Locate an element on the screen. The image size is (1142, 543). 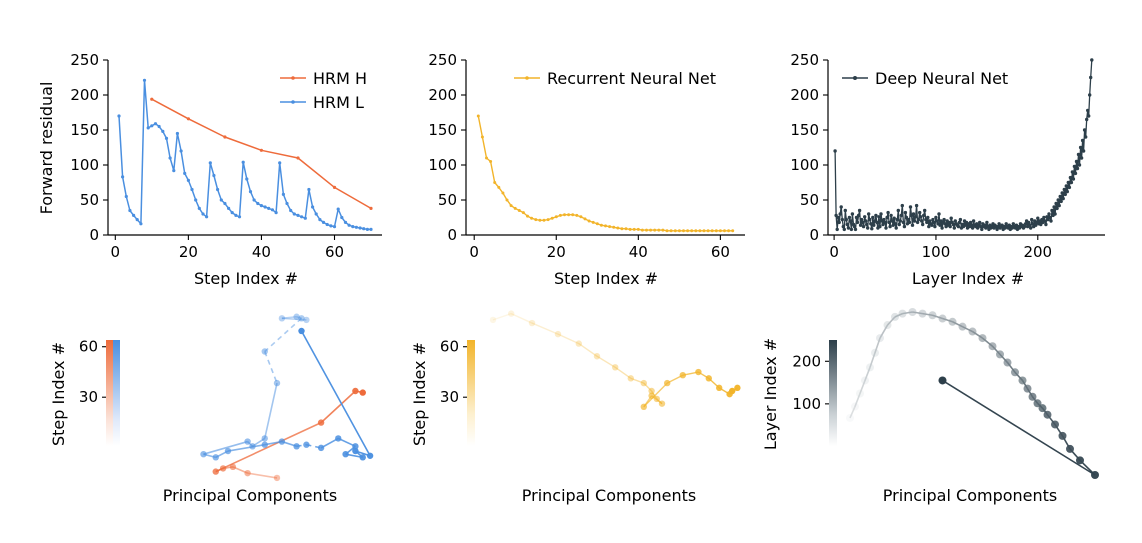
colorbar-tick-label: 30 is located at coordinates (88, 397).